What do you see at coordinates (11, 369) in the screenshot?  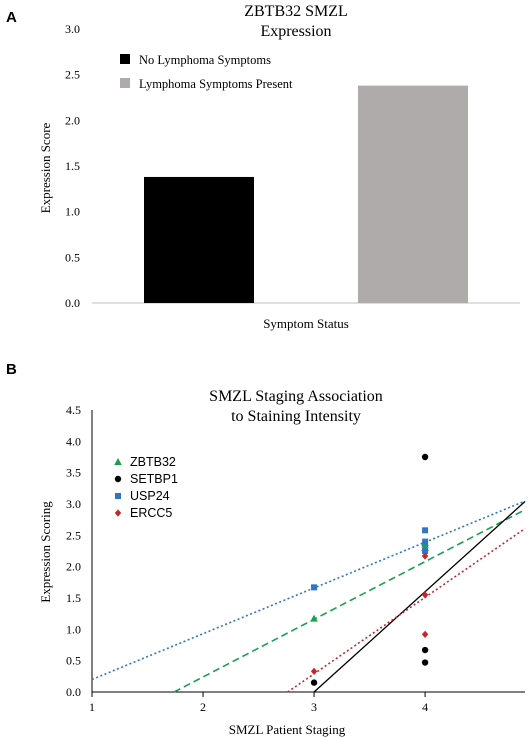 I see `panel-label-b: B` at bounding box center [11, 369].